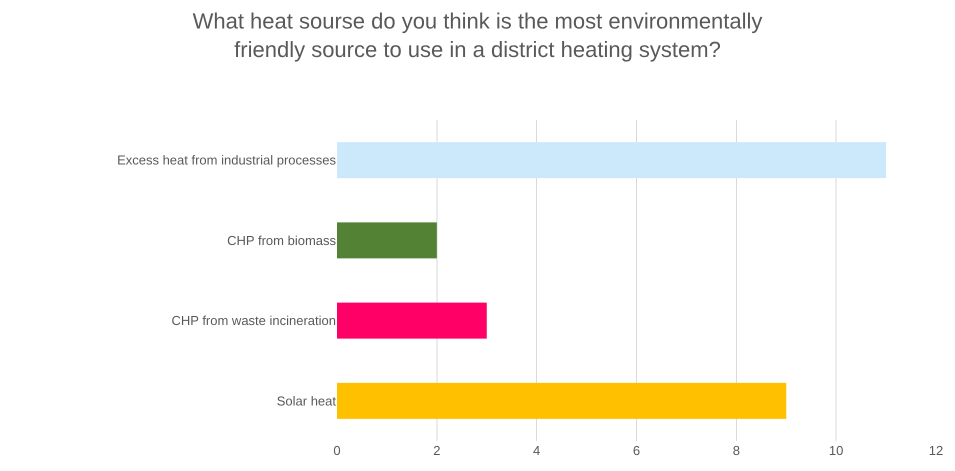  I want to click on chart-title: What heat sourse do you think is the most environmentally friendly source to use in a district heating system?, so click(477, 35).